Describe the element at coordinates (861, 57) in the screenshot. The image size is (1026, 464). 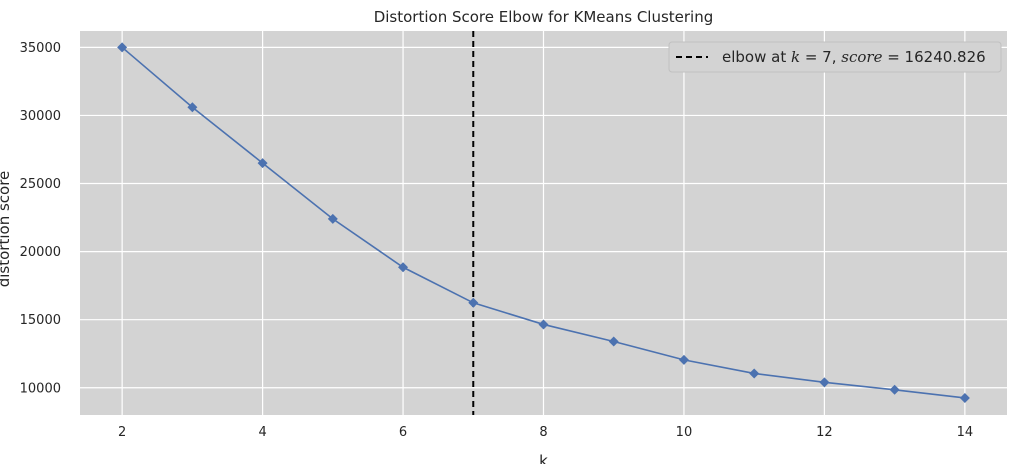
I see `legend-score-symbol: score` at that location.